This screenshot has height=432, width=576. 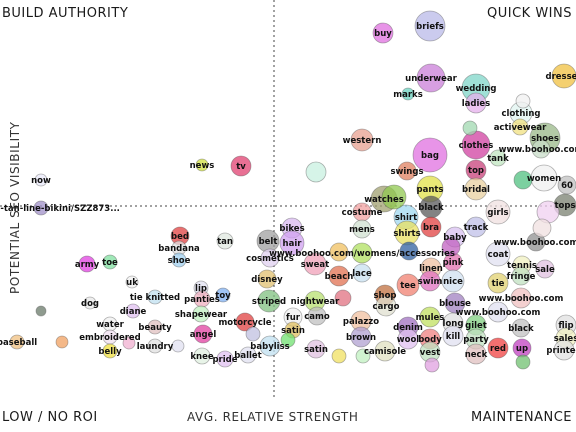 I want to click on bubble-label: camo, so click(x=317, y=317).